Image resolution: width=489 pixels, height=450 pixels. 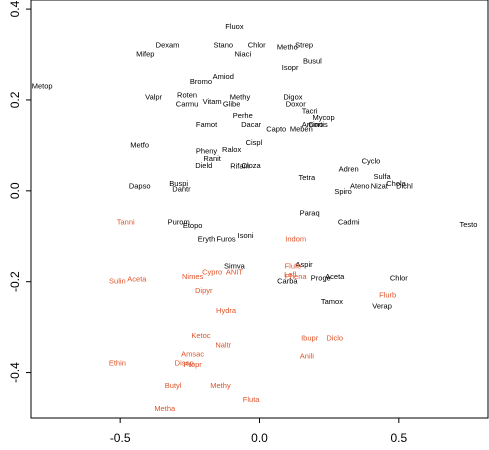 What do you see at coordinates (242, 54) in the screenshot?
I see `point-label: Niaci` at bounding box center [242, 54].